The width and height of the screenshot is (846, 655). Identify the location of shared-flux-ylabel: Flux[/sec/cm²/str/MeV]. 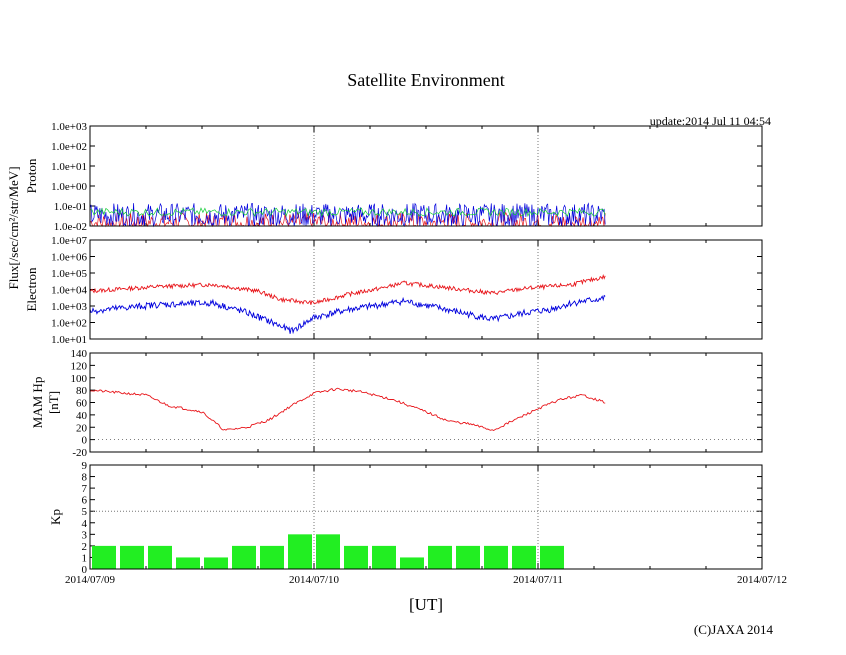
(13, 227).